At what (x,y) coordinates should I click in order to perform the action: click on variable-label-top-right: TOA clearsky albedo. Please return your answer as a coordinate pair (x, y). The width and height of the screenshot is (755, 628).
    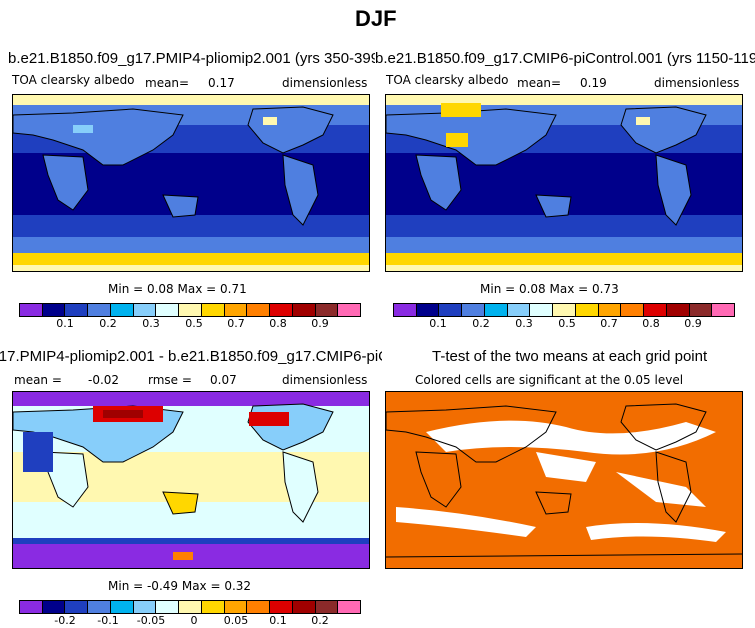
    Looking at the image, I should click on (447, 80).